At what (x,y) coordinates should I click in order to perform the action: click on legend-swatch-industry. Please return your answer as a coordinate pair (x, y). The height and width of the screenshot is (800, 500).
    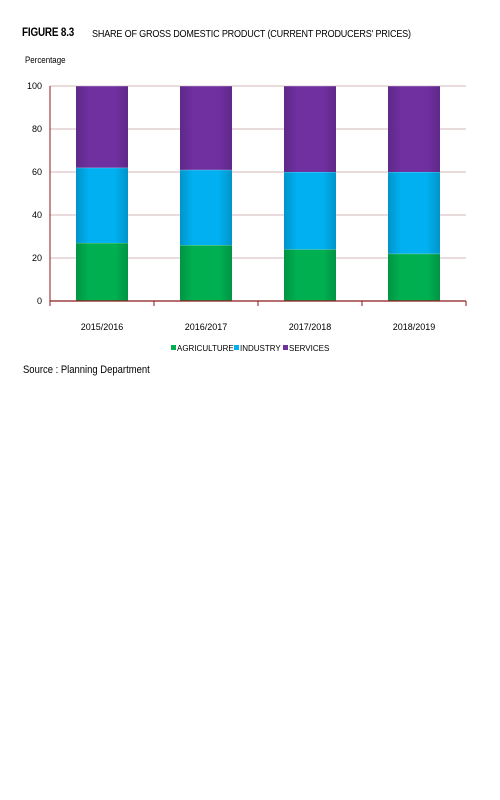
    Looking at the image, I should click on (236, 347).